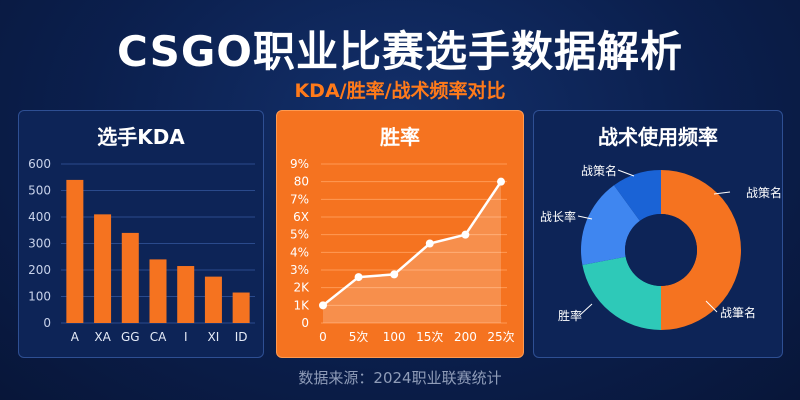  Describe the element at coordinates (75, 251) in the screenshot. I see `bar-A` at that location.